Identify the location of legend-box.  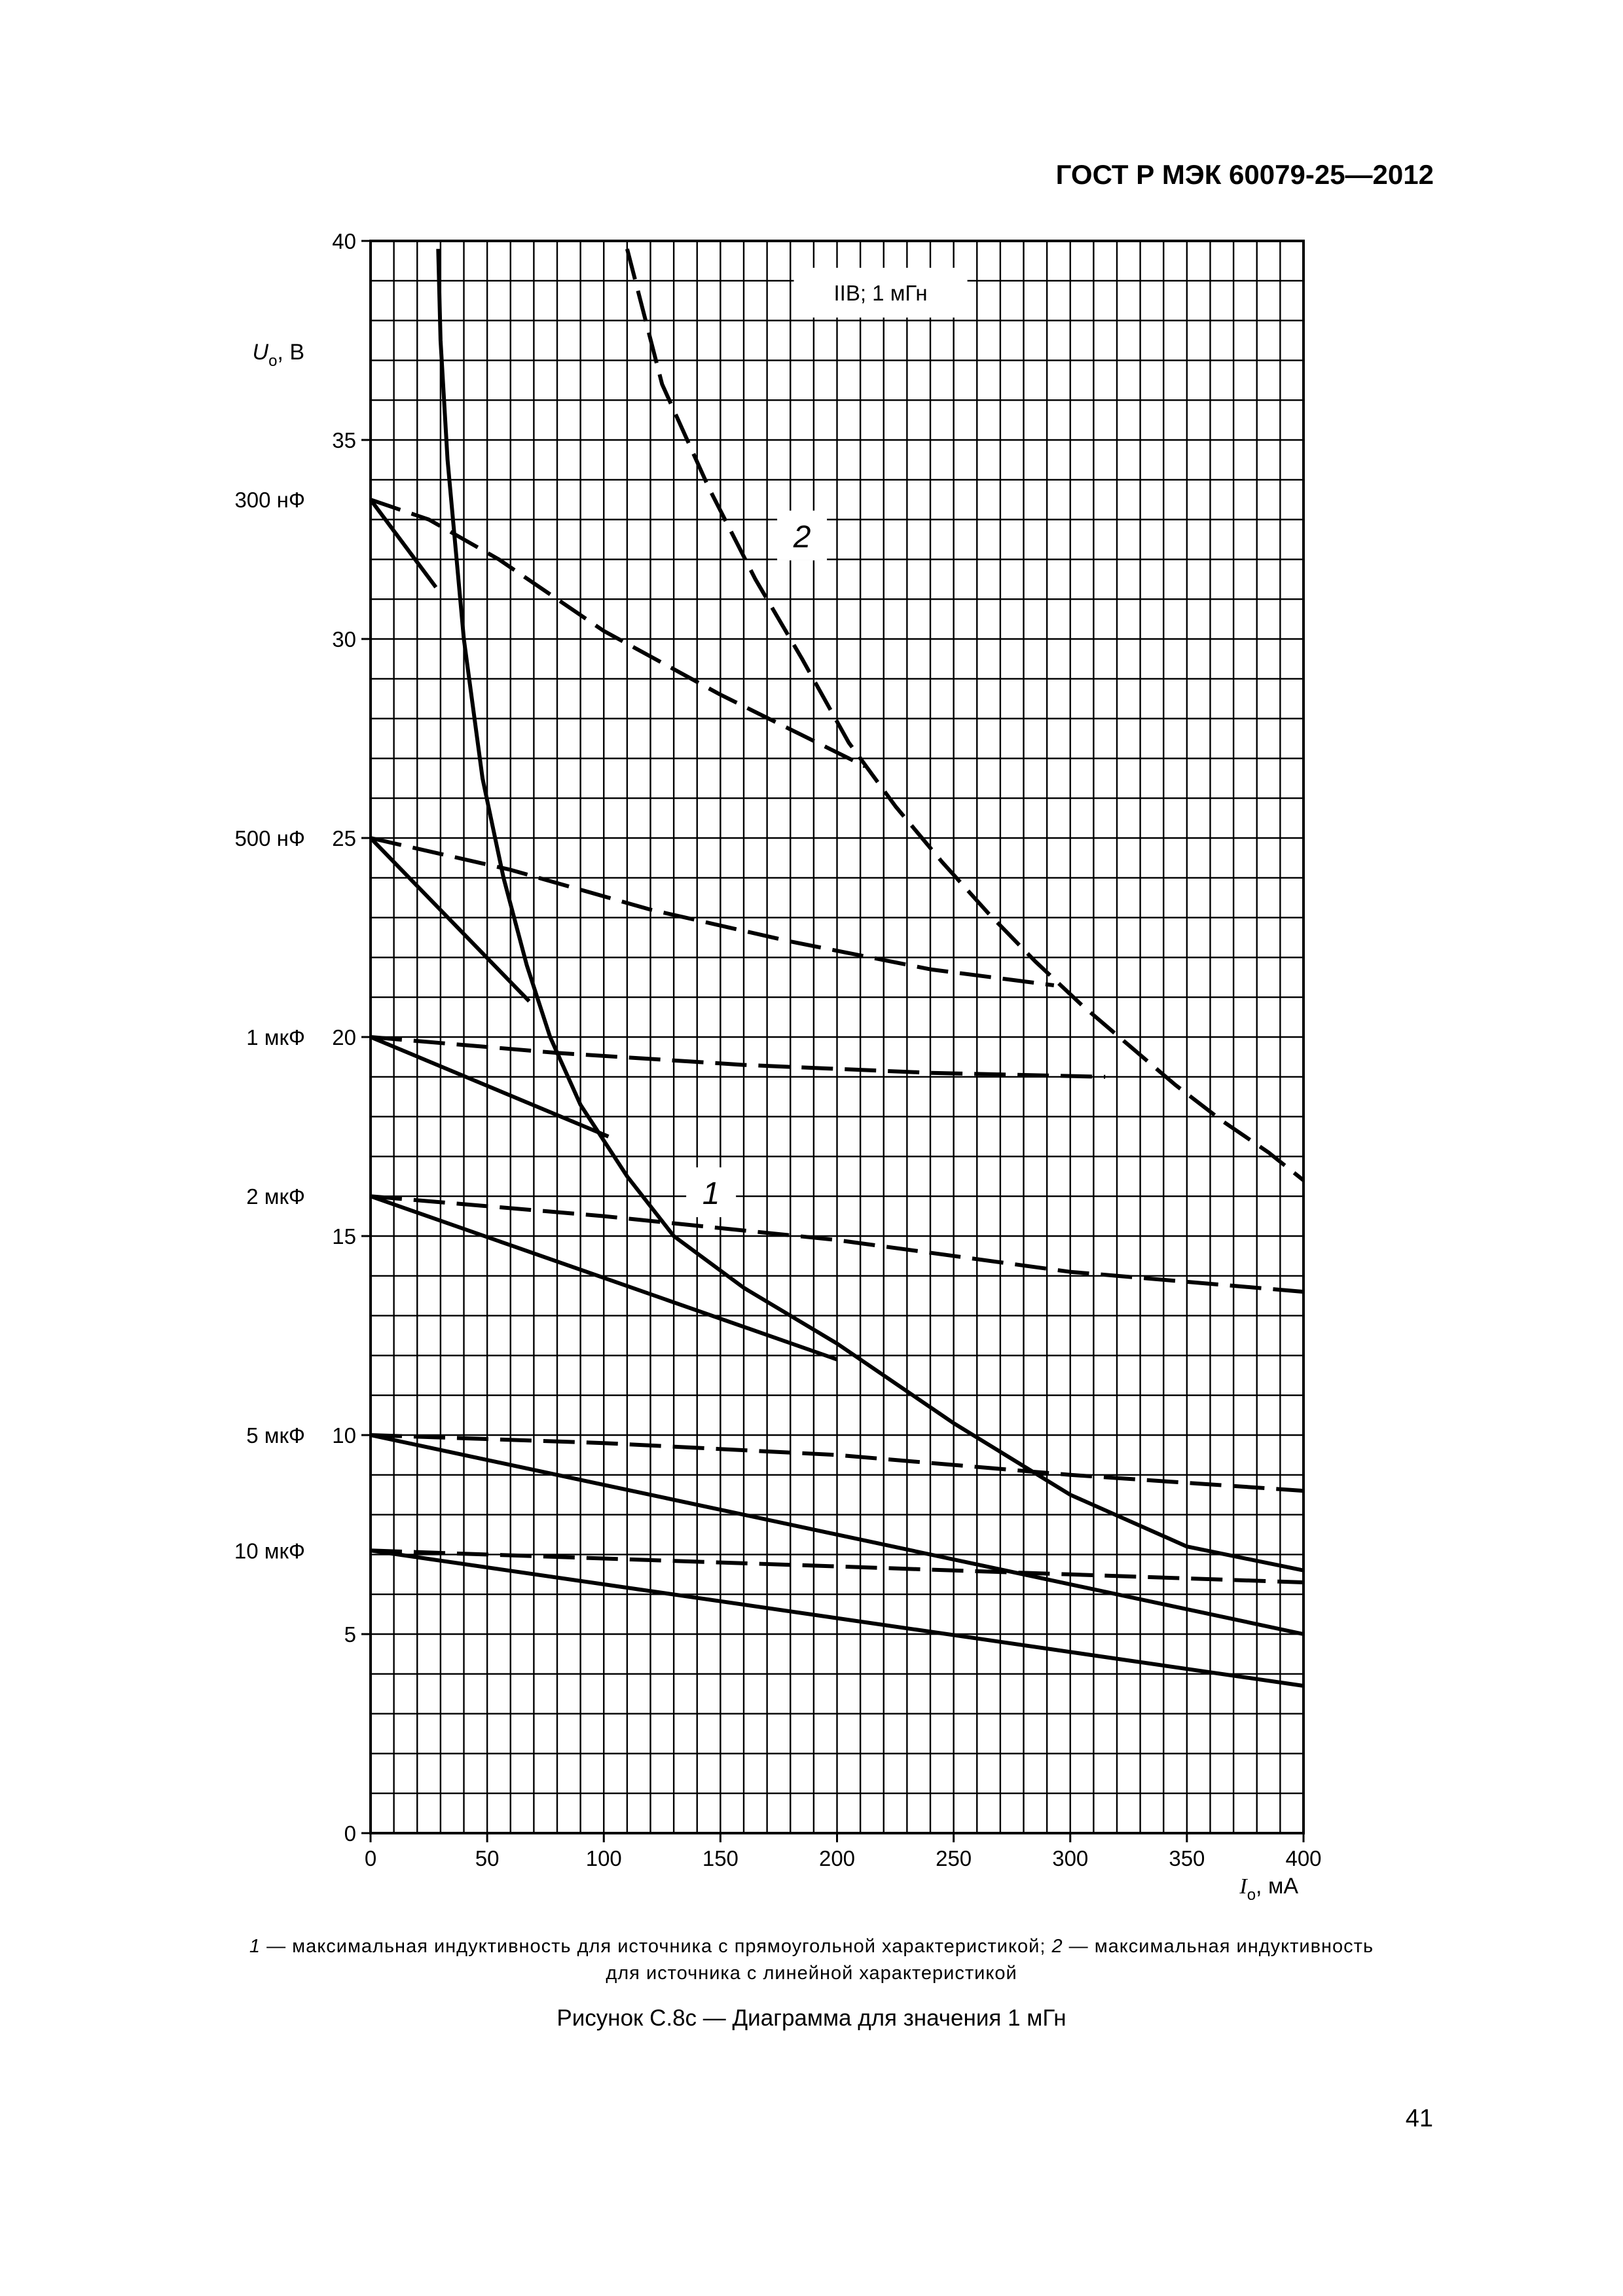
(880, 293).